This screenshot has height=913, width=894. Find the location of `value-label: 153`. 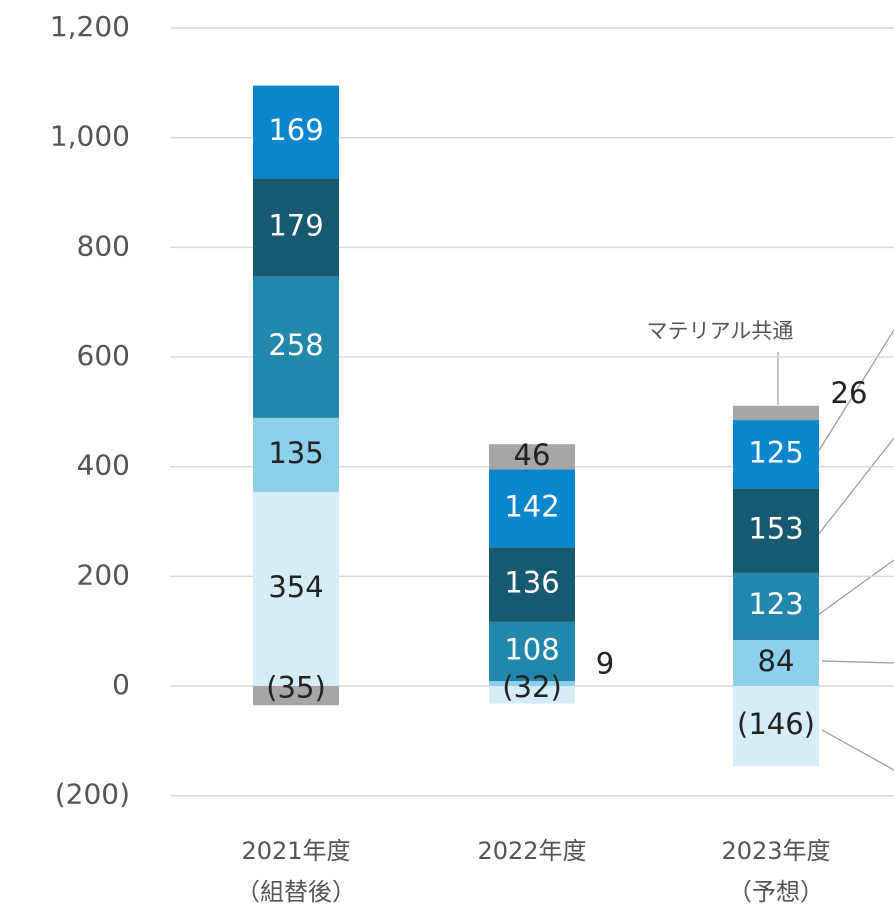

value-label: 153 is located at coordinates (775, 529).